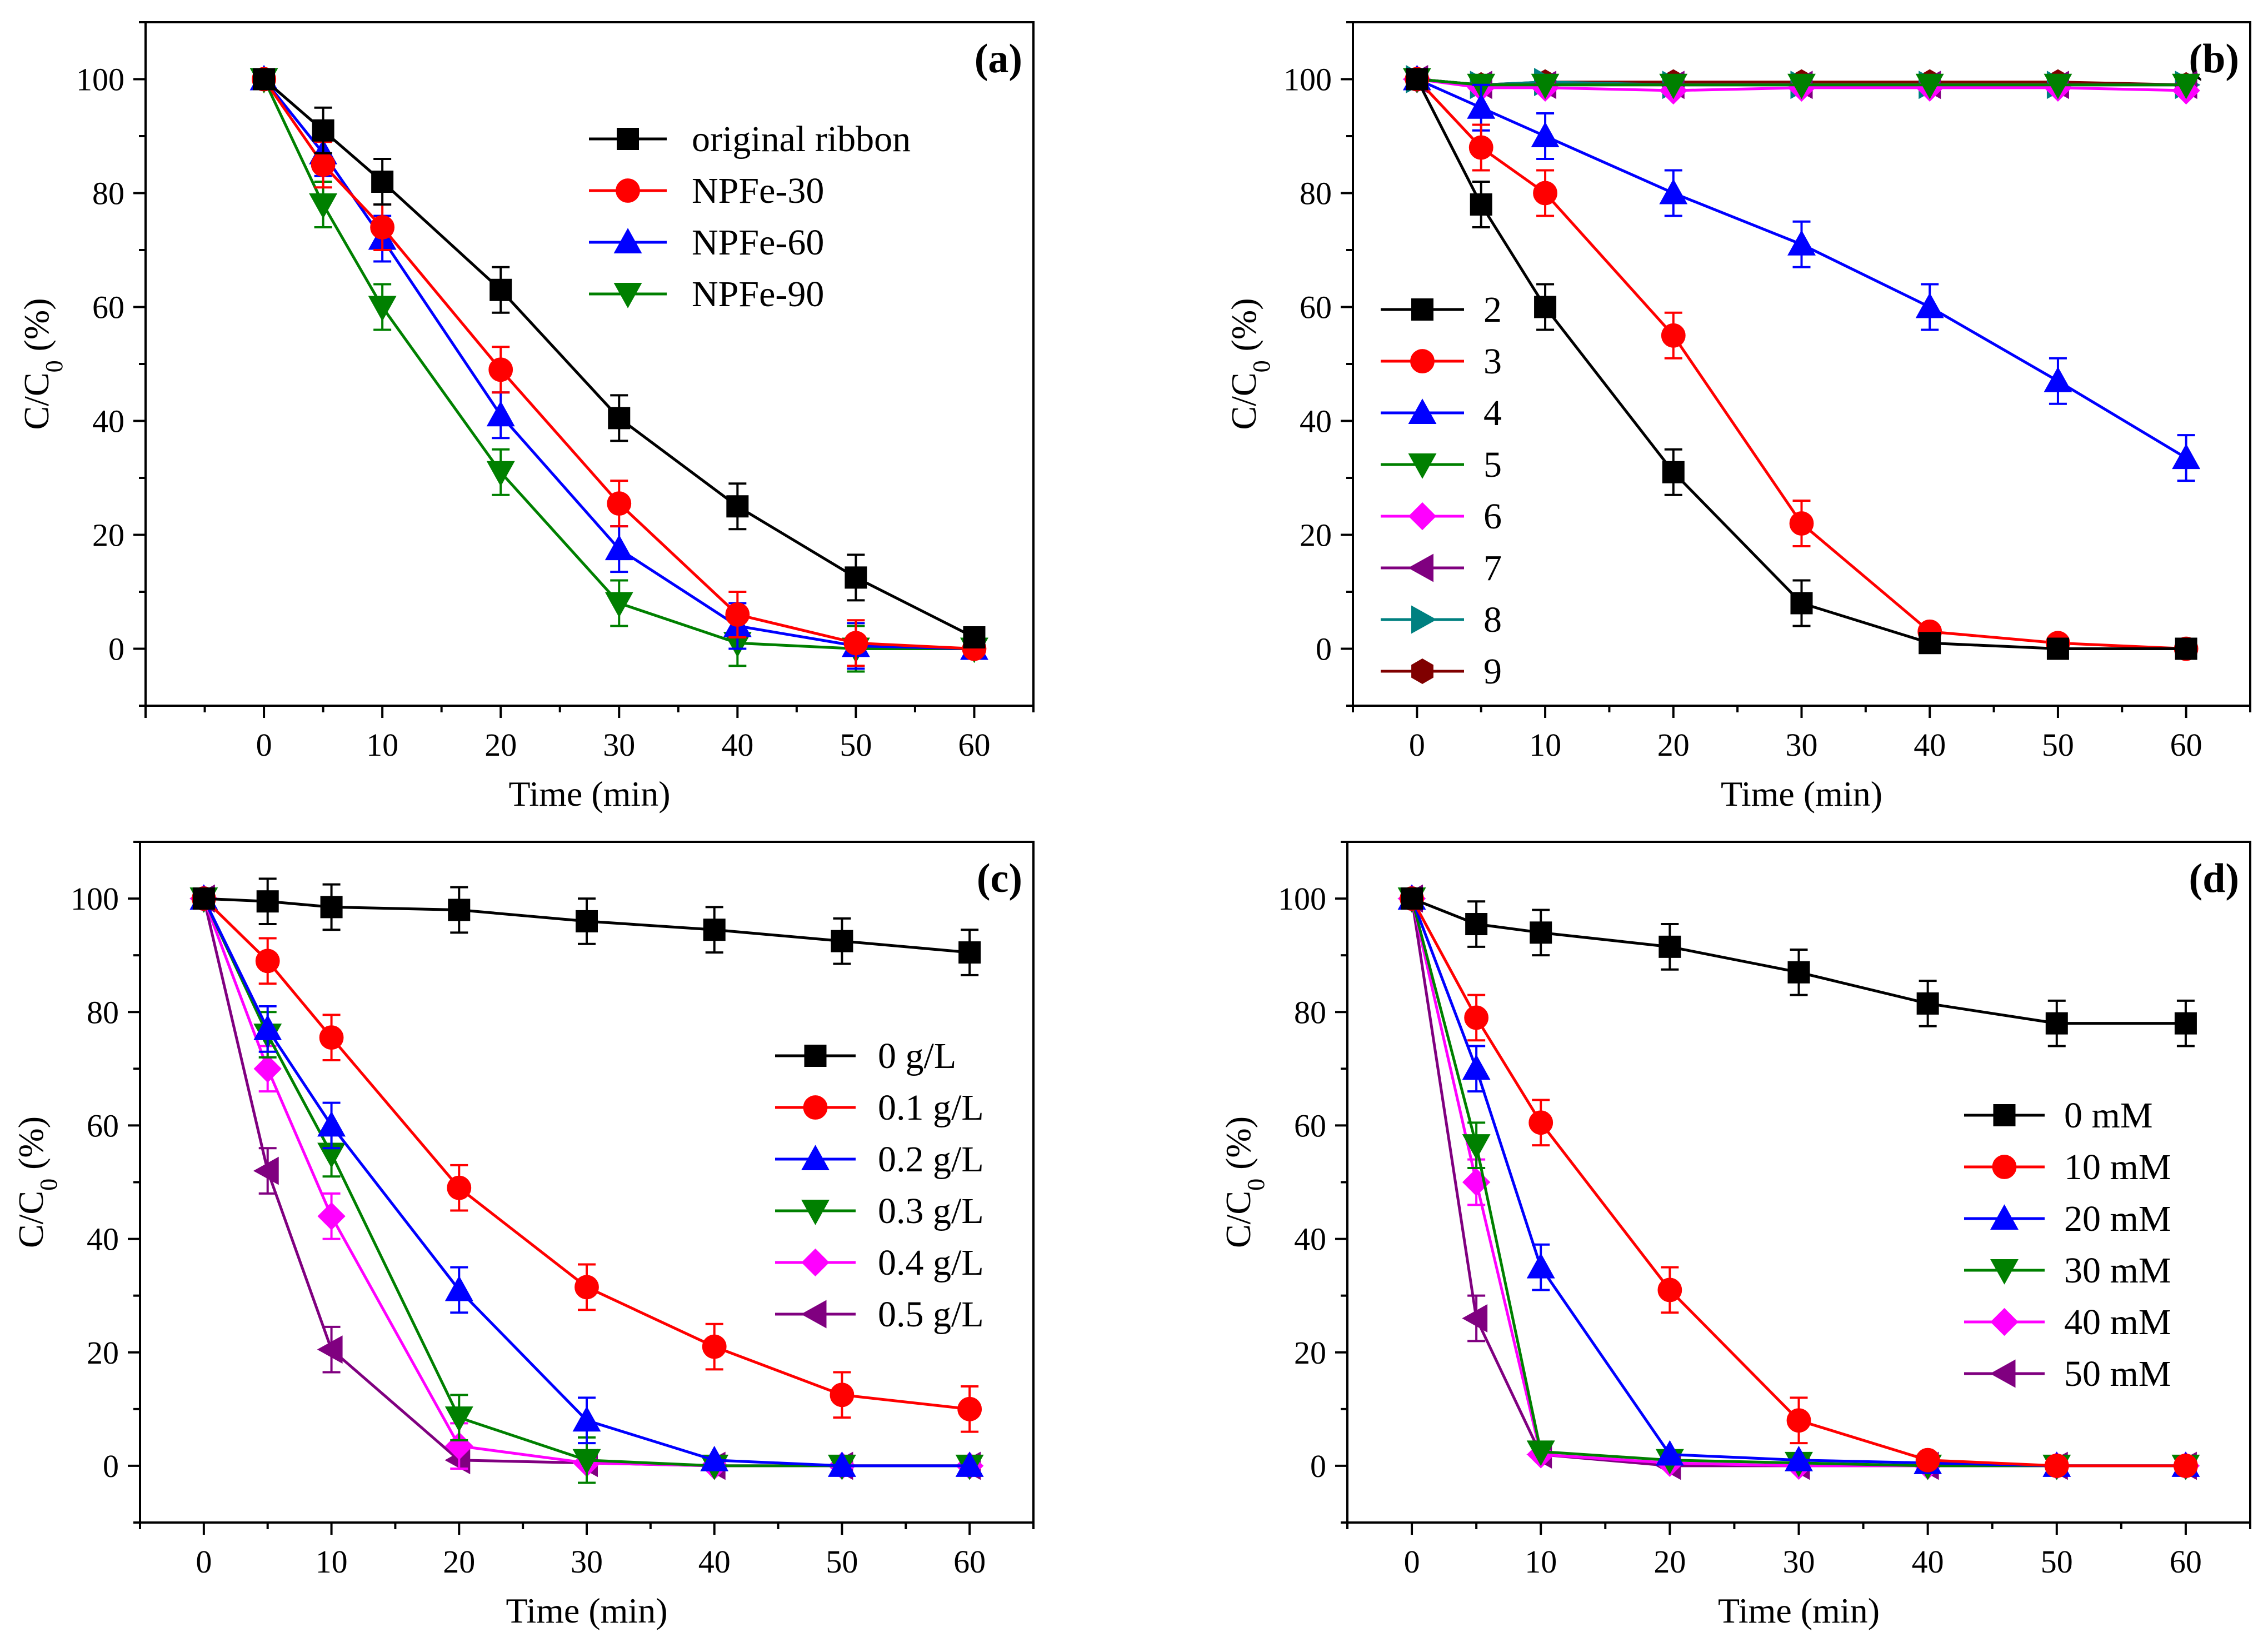  Describe the element at coordinates (1492, 671) in the screenshot. I see `legend-label: 9` at that location.